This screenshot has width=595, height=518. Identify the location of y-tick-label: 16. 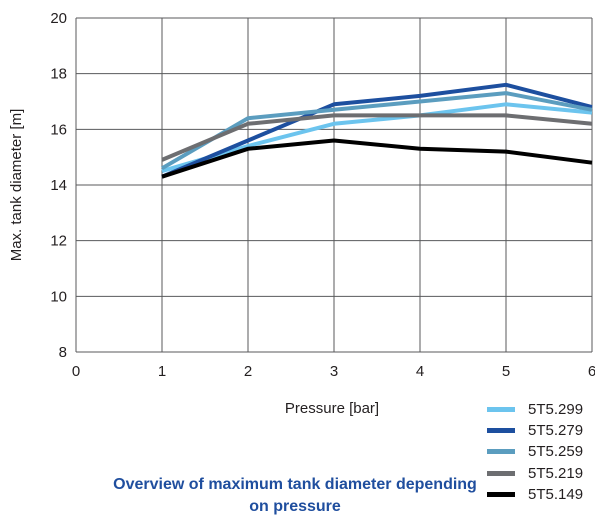
(58, 129).